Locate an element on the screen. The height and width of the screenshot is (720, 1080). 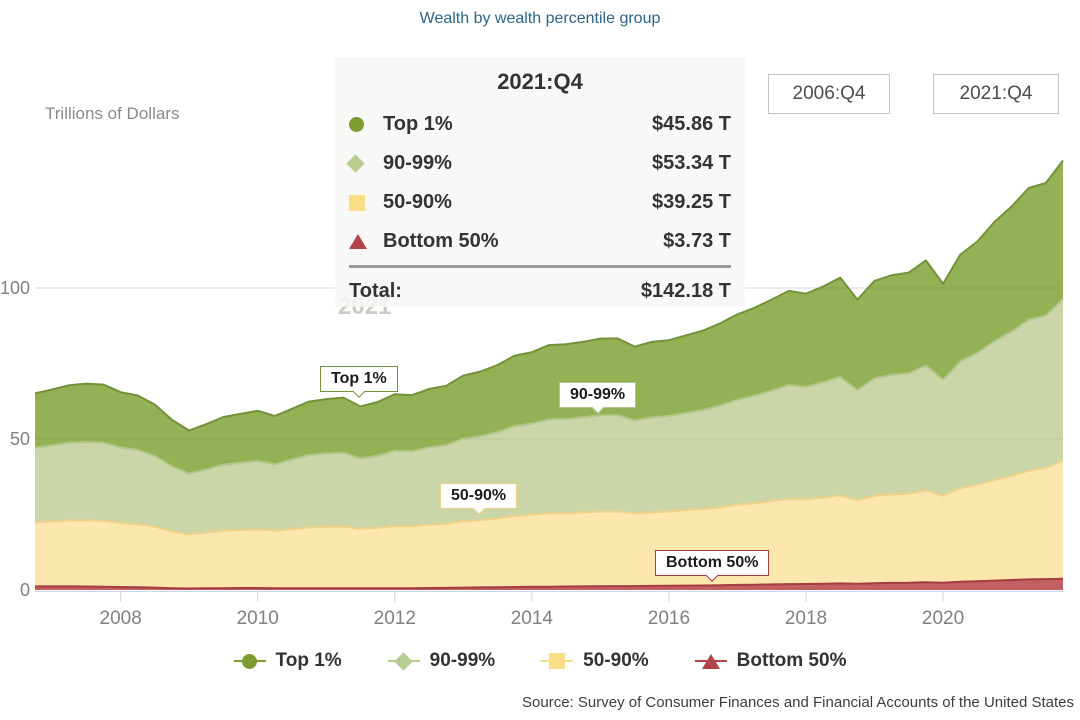
legend-item-top1: Top 1% is located at coordinates (287, 661).